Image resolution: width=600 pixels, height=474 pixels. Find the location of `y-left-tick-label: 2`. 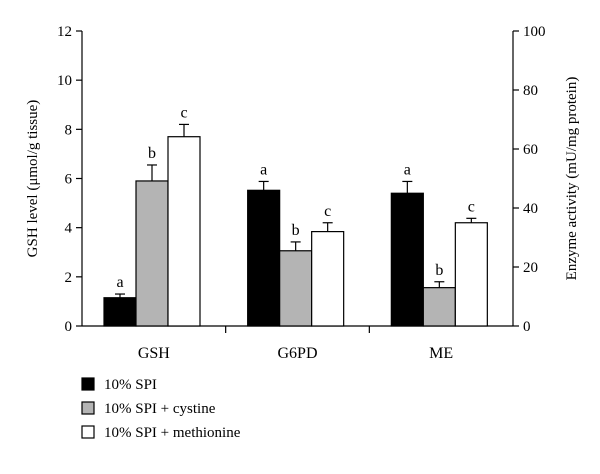

y-left-tick-label: 2 is located at coordinates (69, 278).